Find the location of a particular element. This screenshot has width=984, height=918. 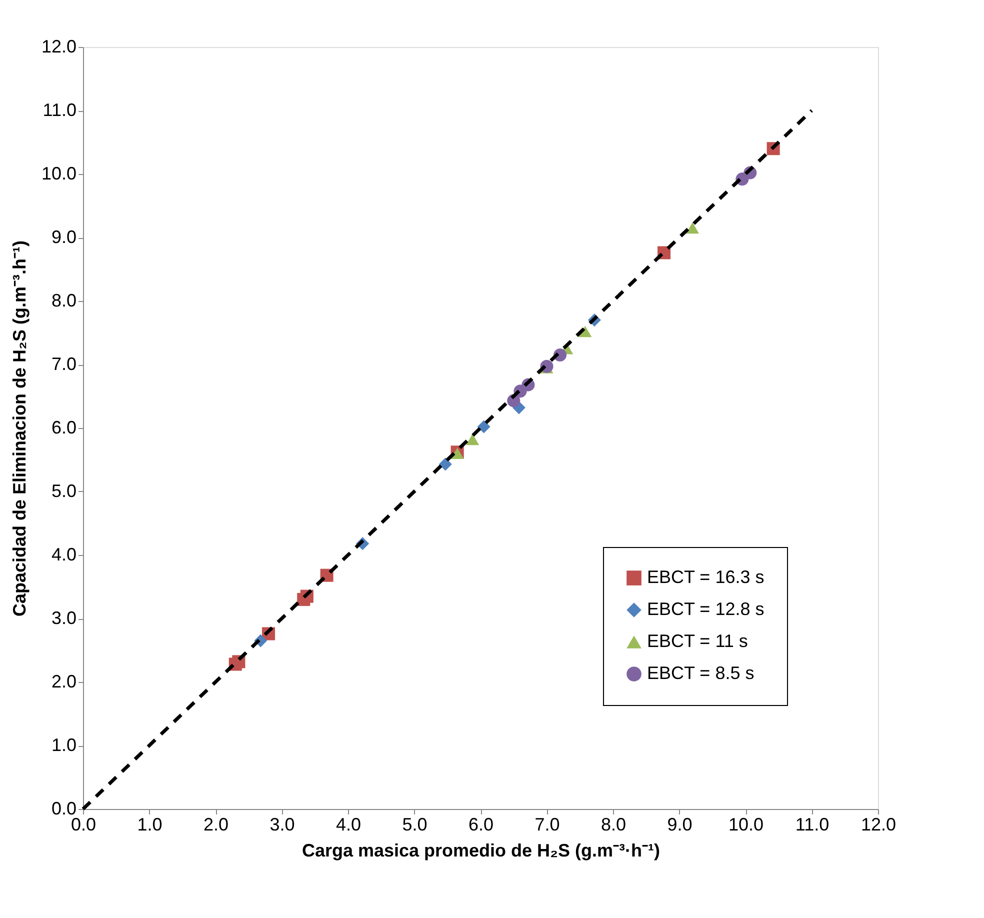

y-tick-label: 5.0 is located at coordinates (63, 491).